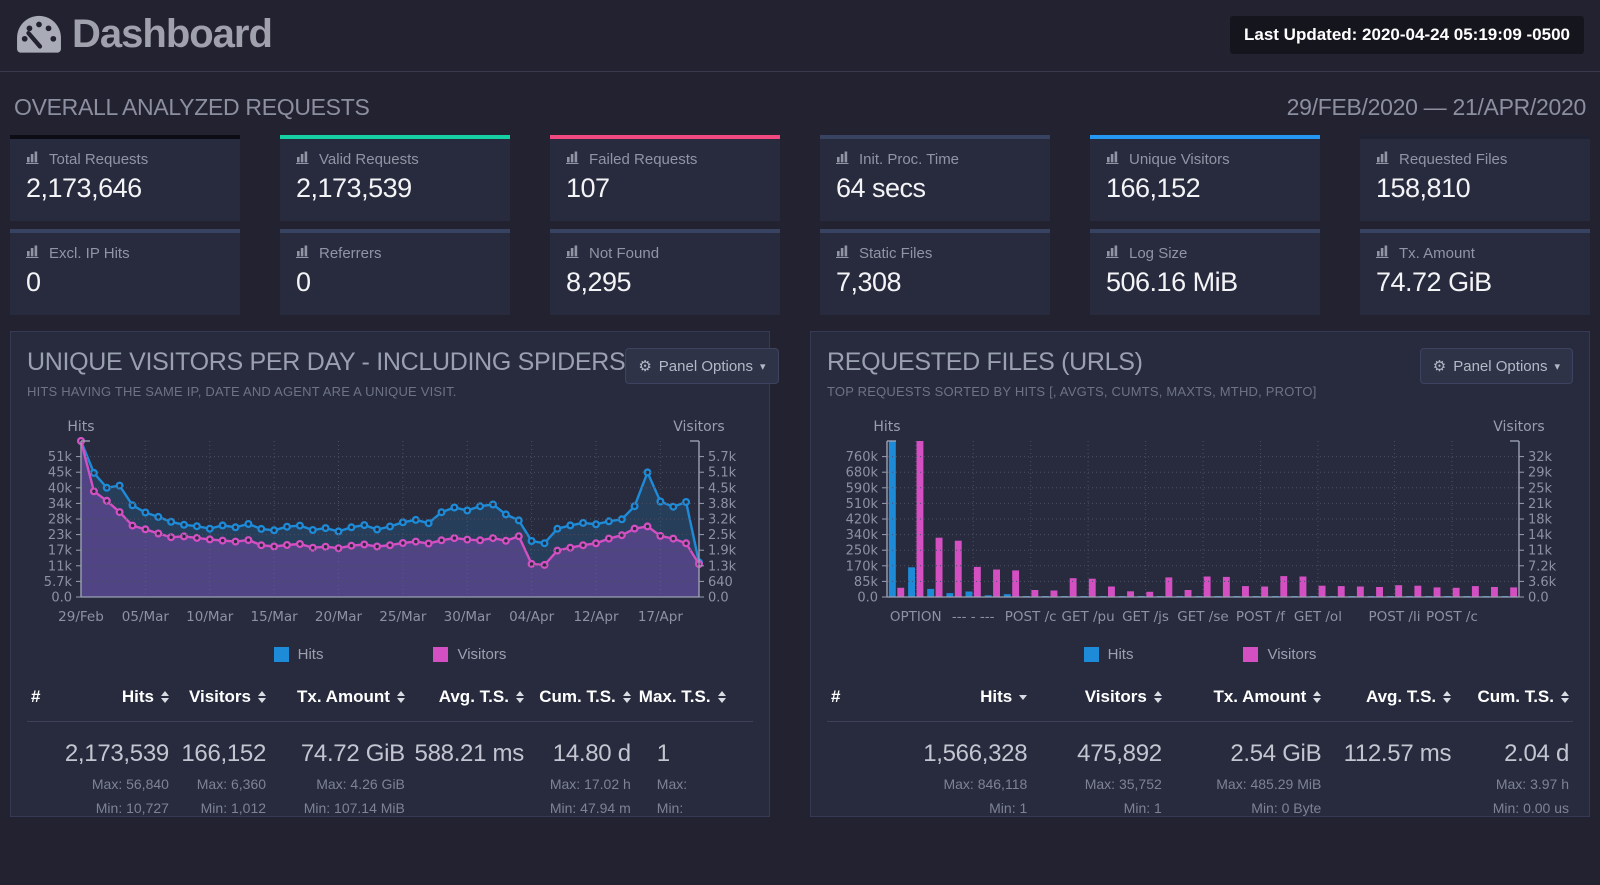  Describe the element at coordinates (867, 598) in the screenshot. I see `svg-text: 0.0` at that location.